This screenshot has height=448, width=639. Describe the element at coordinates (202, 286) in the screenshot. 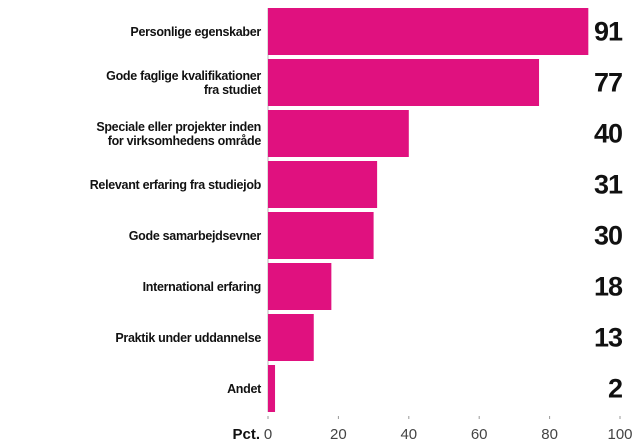

I see `category-label: International erfaring` at that location.